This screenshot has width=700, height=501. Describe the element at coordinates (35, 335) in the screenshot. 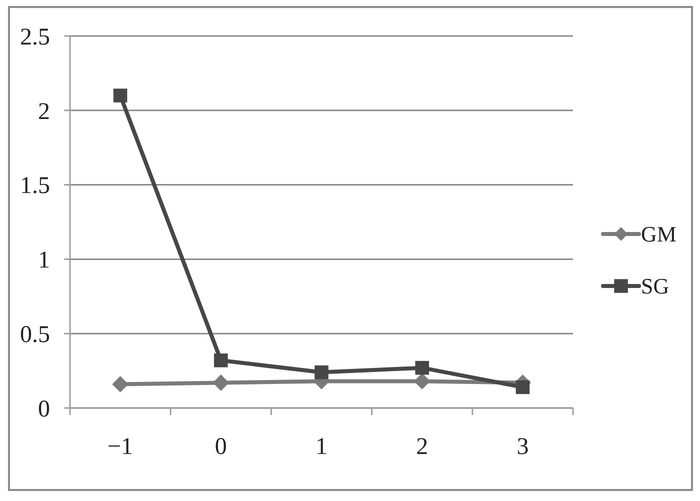

I see `y-tick-label: 0.5` at that location.